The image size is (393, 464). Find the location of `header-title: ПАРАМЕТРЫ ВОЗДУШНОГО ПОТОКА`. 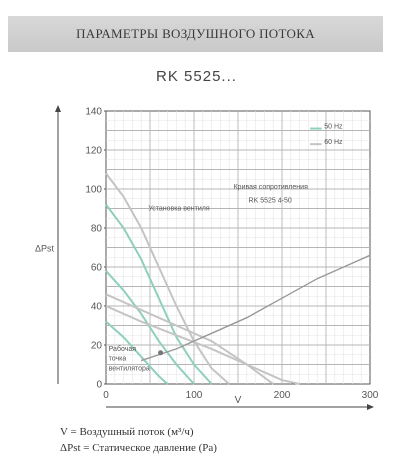

header-title: ПАРАМЕТРЫ ВОЗДУШНОГО ПОТОКА is located at coordinates (195, 33).